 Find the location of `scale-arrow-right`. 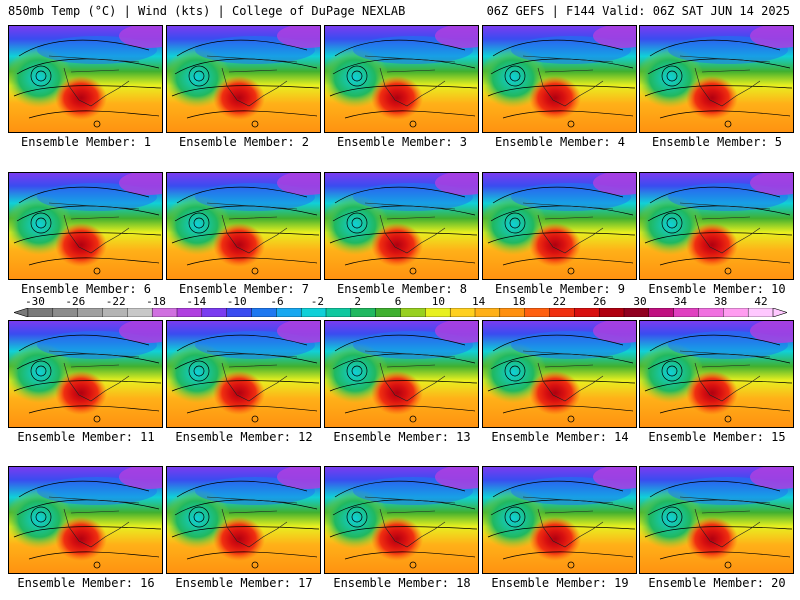

scale-arrow-right is located at coordinates (779, 312).